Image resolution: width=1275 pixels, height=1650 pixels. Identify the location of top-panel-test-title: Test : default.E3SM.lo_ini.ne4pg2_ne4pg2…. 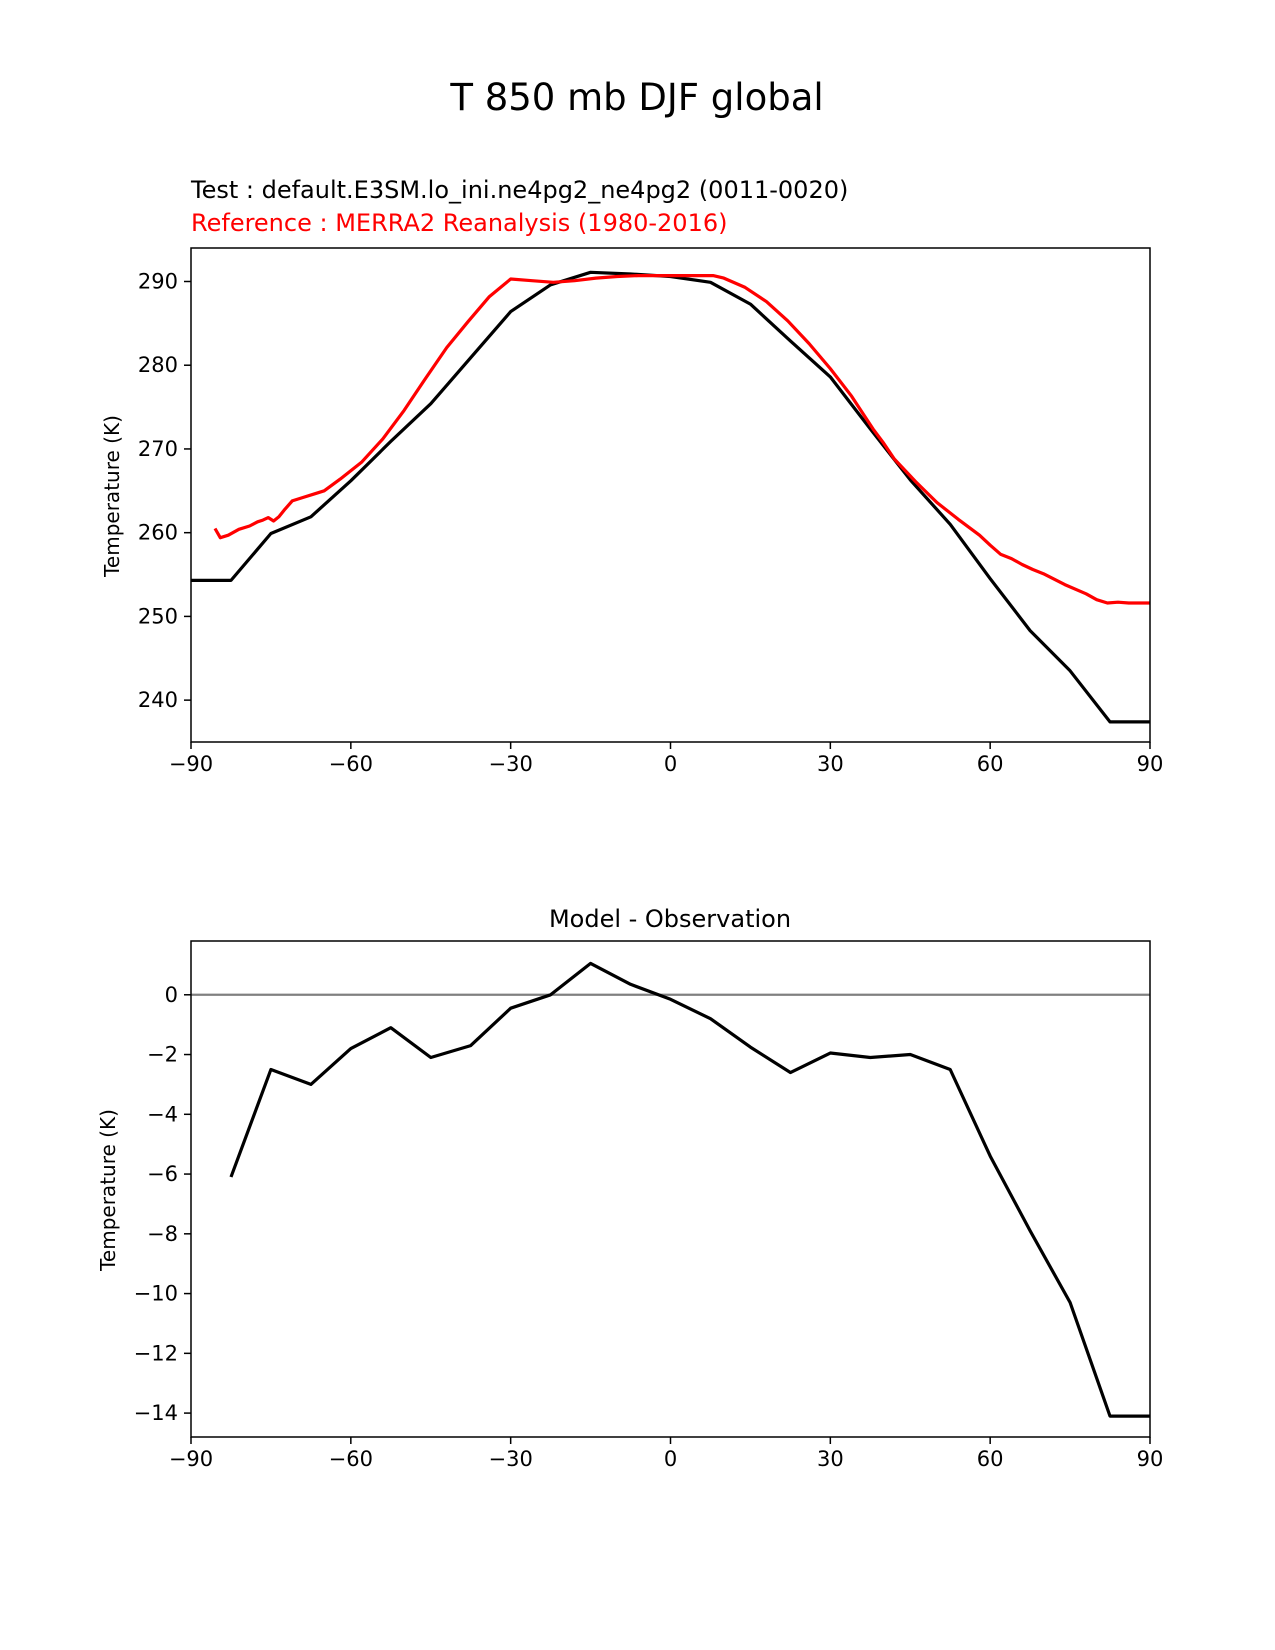
(519, 190).